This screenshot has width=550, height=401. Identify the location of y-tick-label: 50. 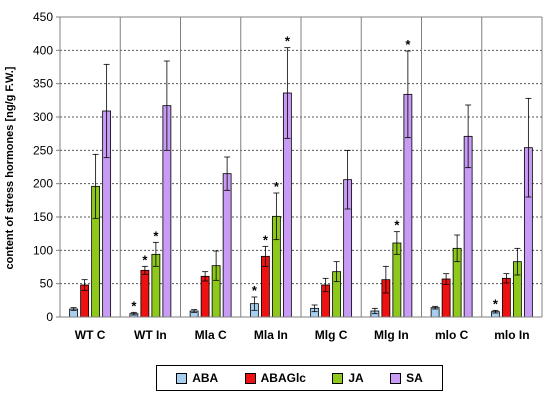
(47, 284).